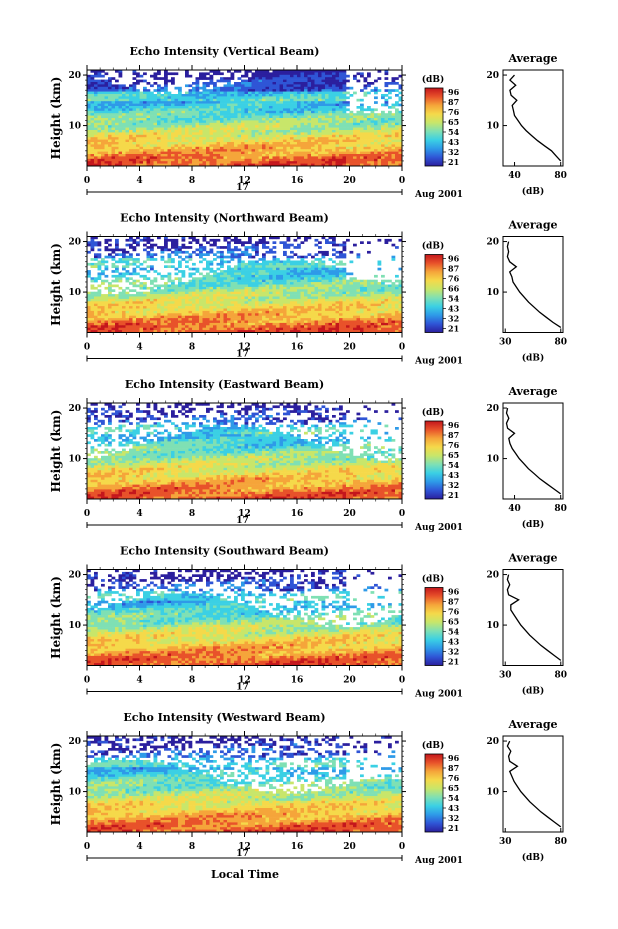 The image size is (618, 929). Describe the element at coordinates (224, 51) in the screenshot. I see `panel-title: Echo Intensity (Vertical Beam)` at that location.